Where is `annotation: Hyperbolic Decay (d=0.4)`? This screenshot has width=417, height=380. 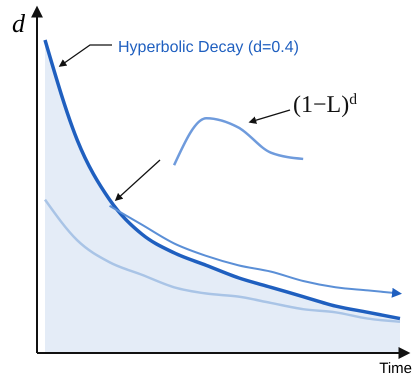 annotation: Hyperbolic Decay (d=0.4) is located at coordinates (208, 47).